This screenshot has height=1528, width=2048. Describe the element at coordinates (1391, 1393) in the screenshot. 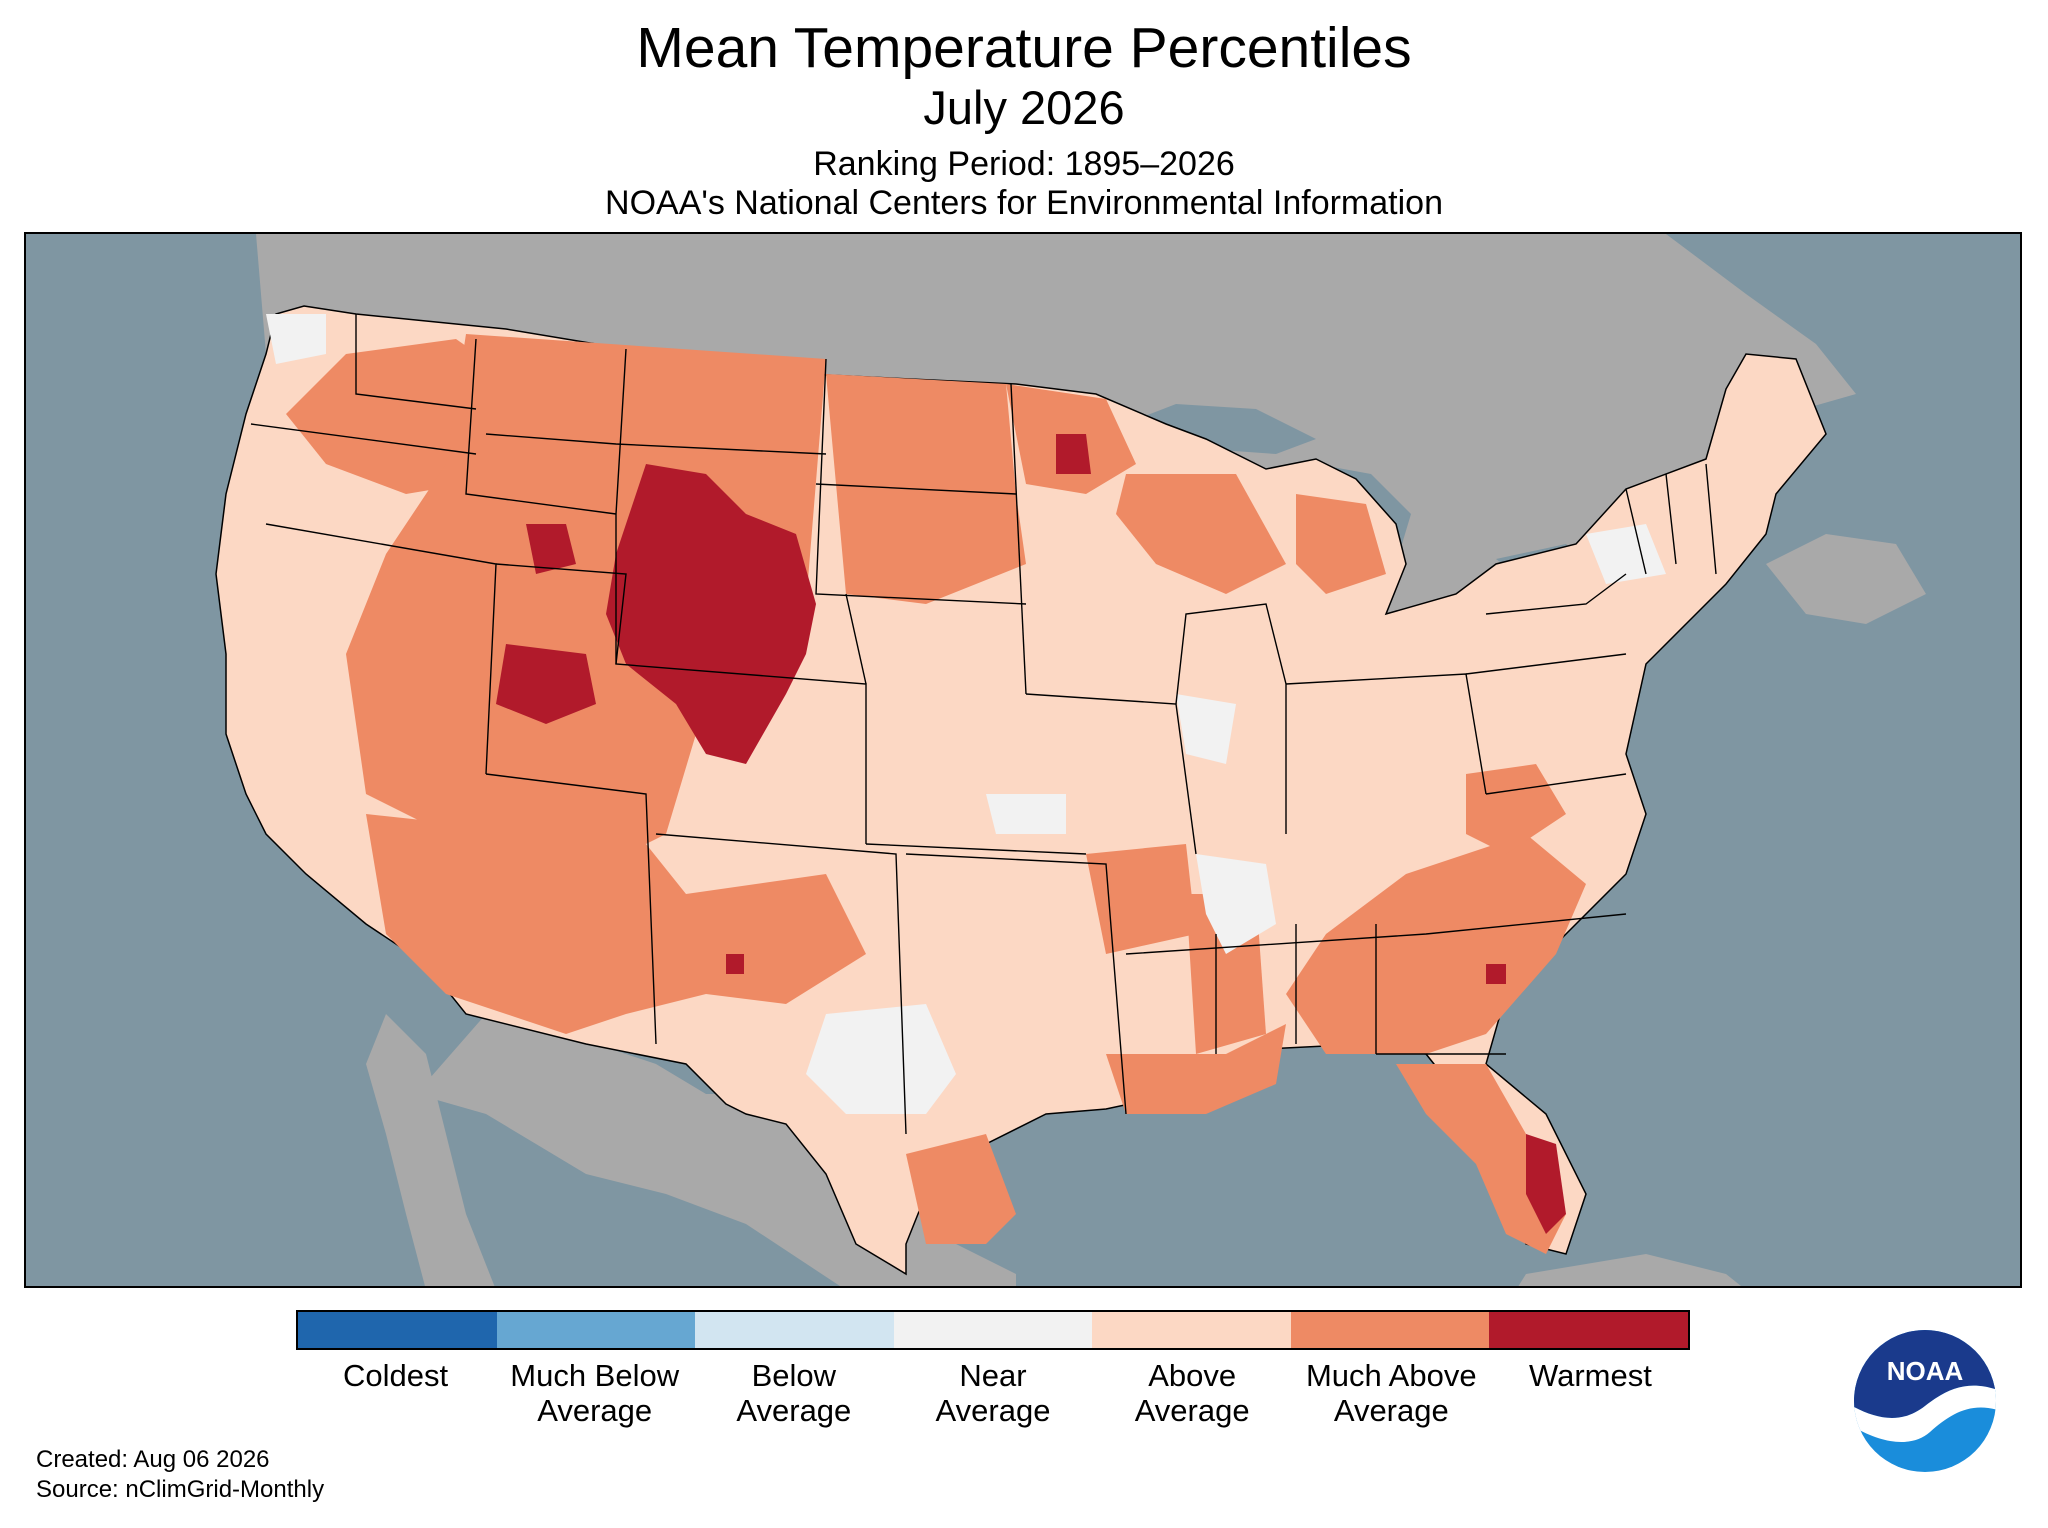

I see `legend-label: Much Above Average` at that location.